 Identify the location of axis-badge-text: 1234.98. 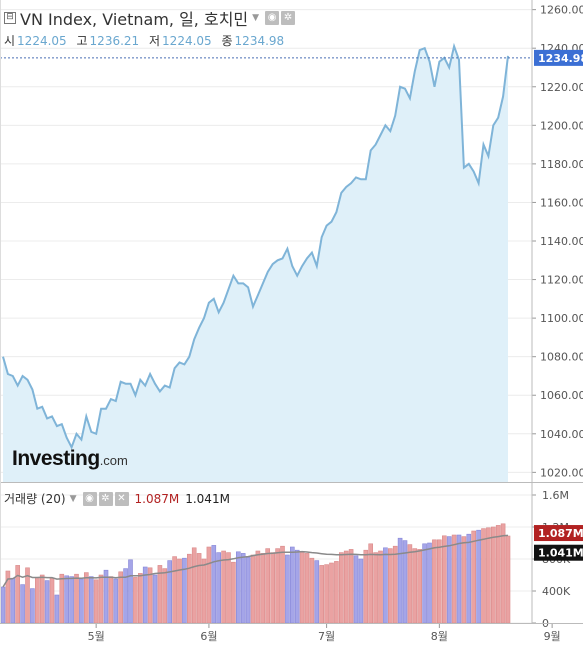
(560, 58).